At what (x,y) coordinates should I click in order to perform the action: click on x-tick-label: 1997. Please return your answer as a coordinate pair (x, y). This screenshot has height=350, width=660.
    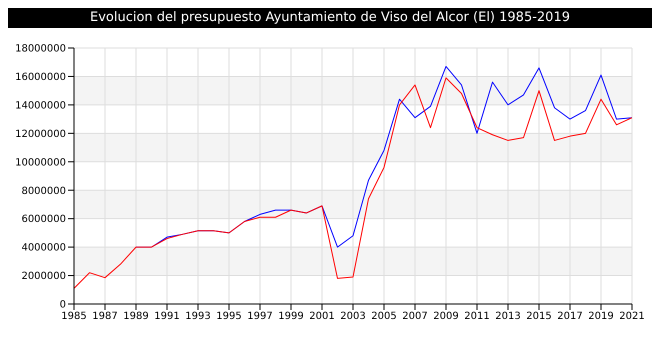
    Looking at the image, I should click on (260, 316).